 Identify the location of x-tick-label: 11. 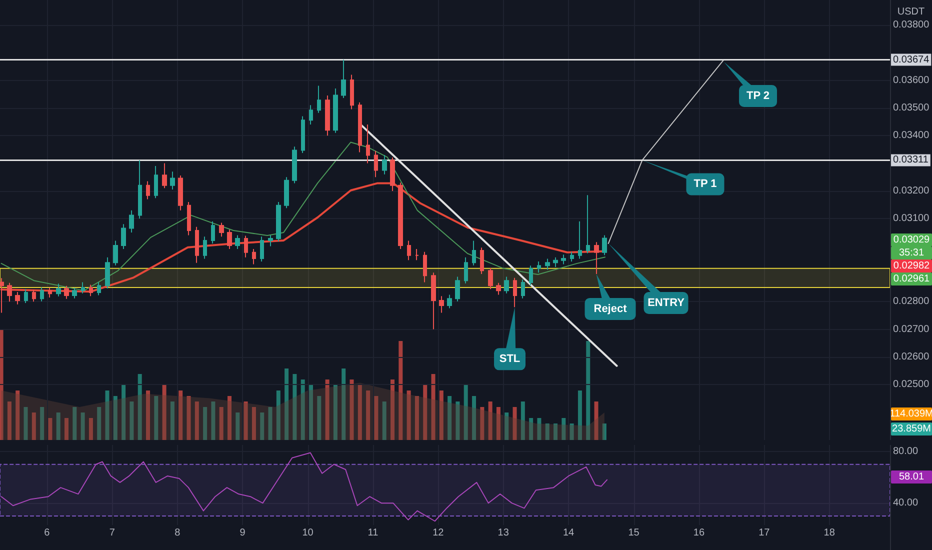
(373, 533).